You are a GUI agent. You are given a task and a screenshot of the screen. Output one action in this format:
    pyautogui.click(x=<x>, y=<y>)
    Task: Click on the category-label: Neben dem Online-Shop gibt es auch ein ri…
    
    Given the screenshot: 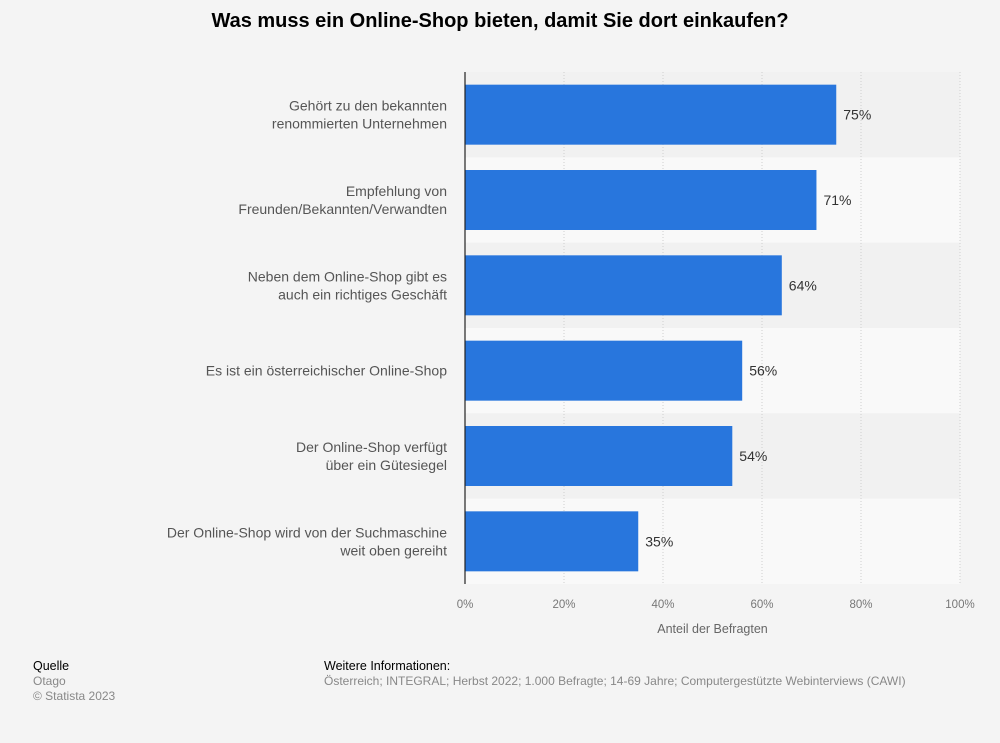 What is the action you would take?
    pyautogui.click(x=347, y=285)
    